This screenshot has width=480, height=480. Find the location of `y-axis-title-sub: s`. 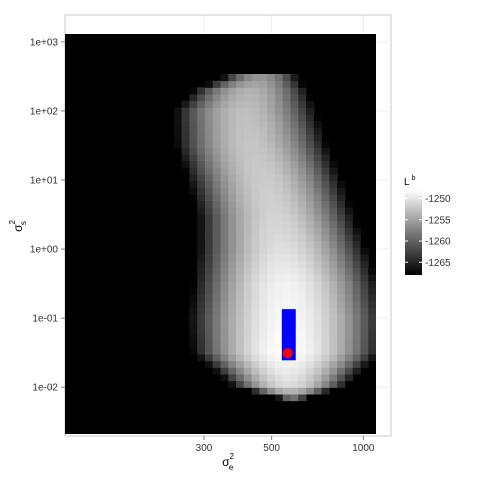

y-axis-title-sub: s is located at coordinates (23, 223).